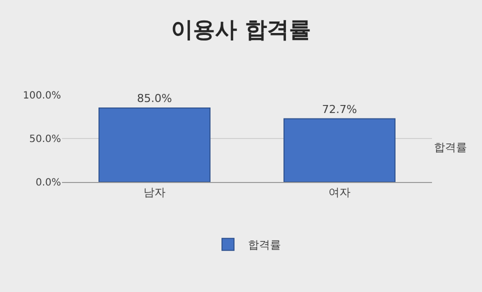 The height and width of the screenshot is (292, 482). I want to click on data-label: 85.0%, so click(154, 99).